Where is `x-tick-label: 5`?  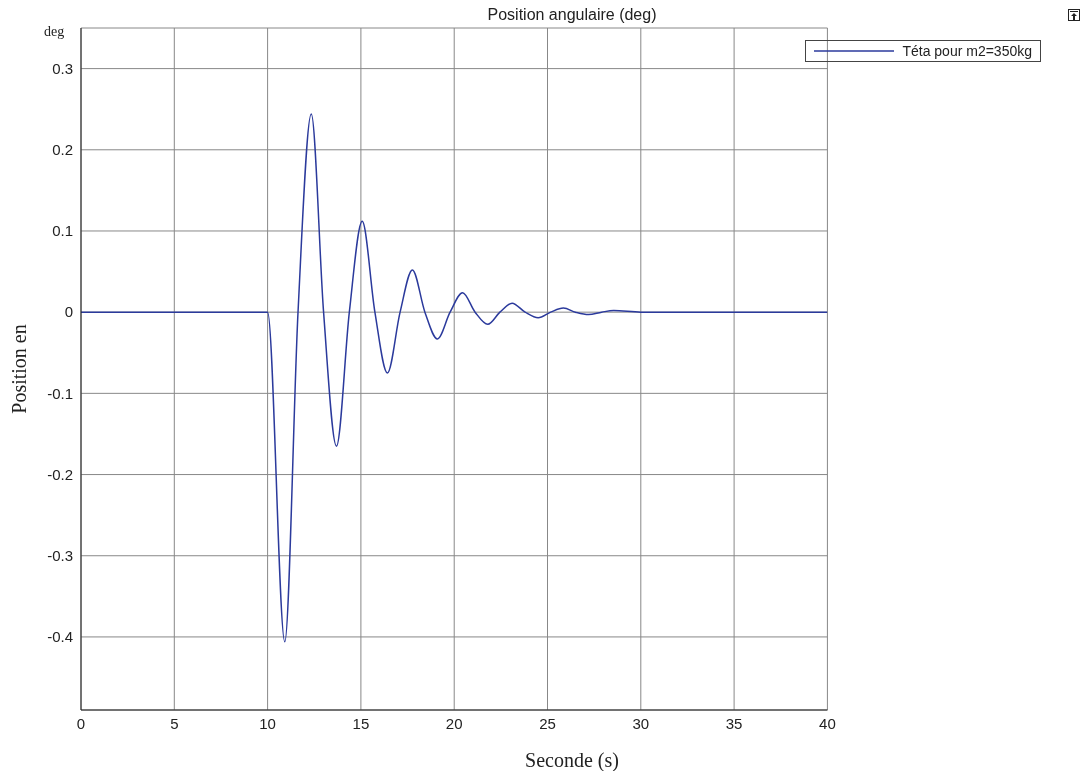 x-tick-label: 5 is located at coordinates (174, 723).